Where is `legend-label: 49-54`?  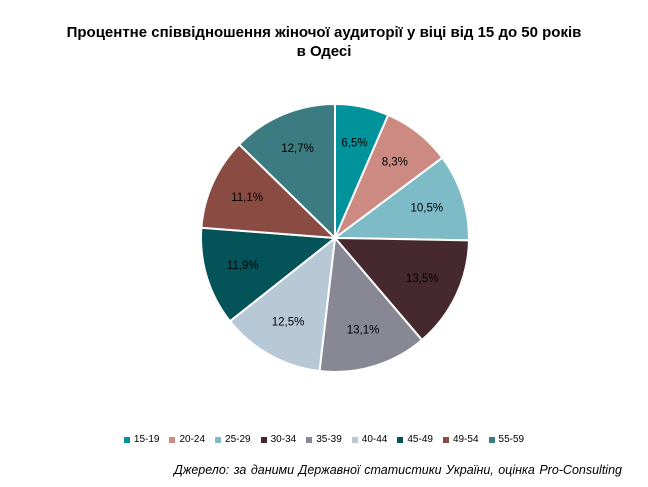 legend-label: 49-54 is located at coordinates (465, 439).